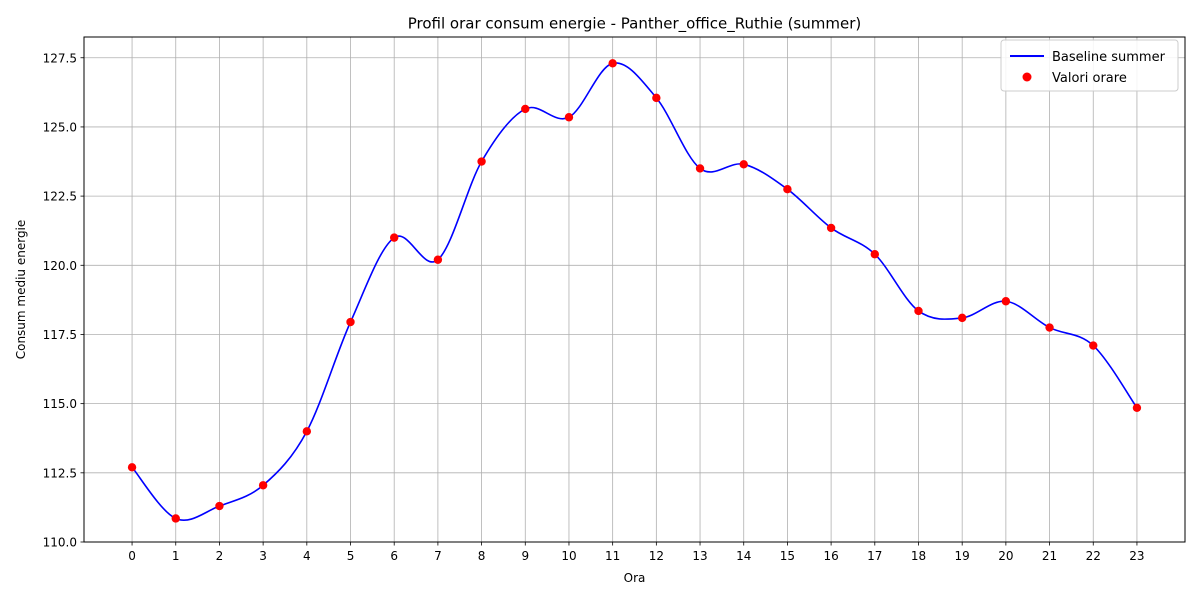 This screenshot has height=600, width=1200. What do you see at coordinates (636, 552) in the screenshot?
I see `x-axis-ticks: 0 1 2 3 4 5 6 7 8 9 10 11 12 13 14 15 16 17 18 19 20 21 22 23` at bounding box center [636, 552].